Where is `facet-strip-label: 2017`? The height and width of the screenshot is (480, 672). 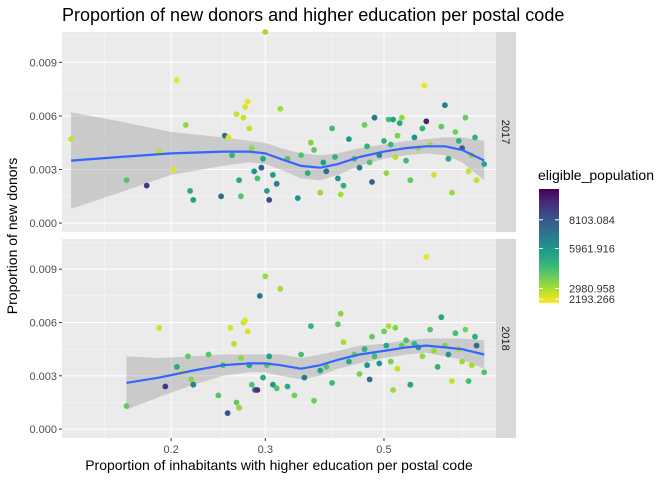 facet-strip-label: 2017 is located at coordinates (505, 132).